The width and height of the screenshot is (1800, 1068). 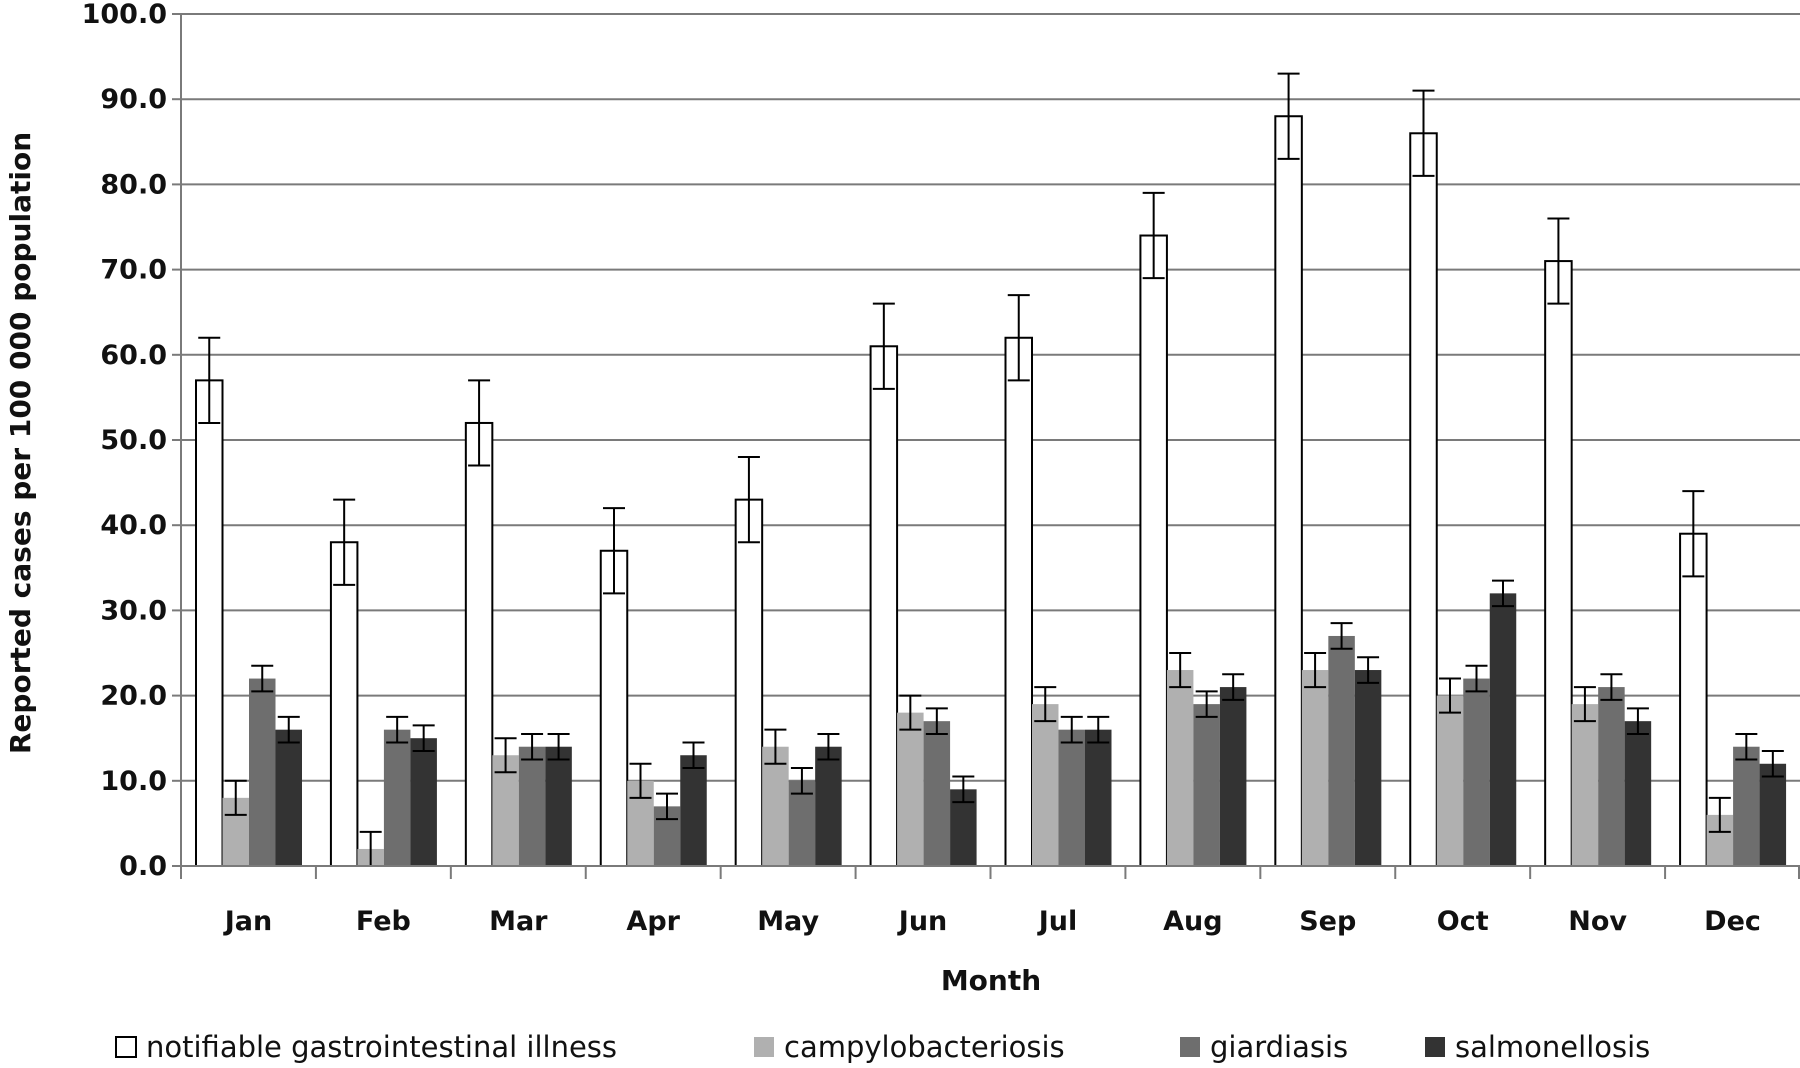 What do you see at coordinates (1057, 921) in the screenshot?
I see `x-tick-label: Jul` at bounding box center [1057, 921].